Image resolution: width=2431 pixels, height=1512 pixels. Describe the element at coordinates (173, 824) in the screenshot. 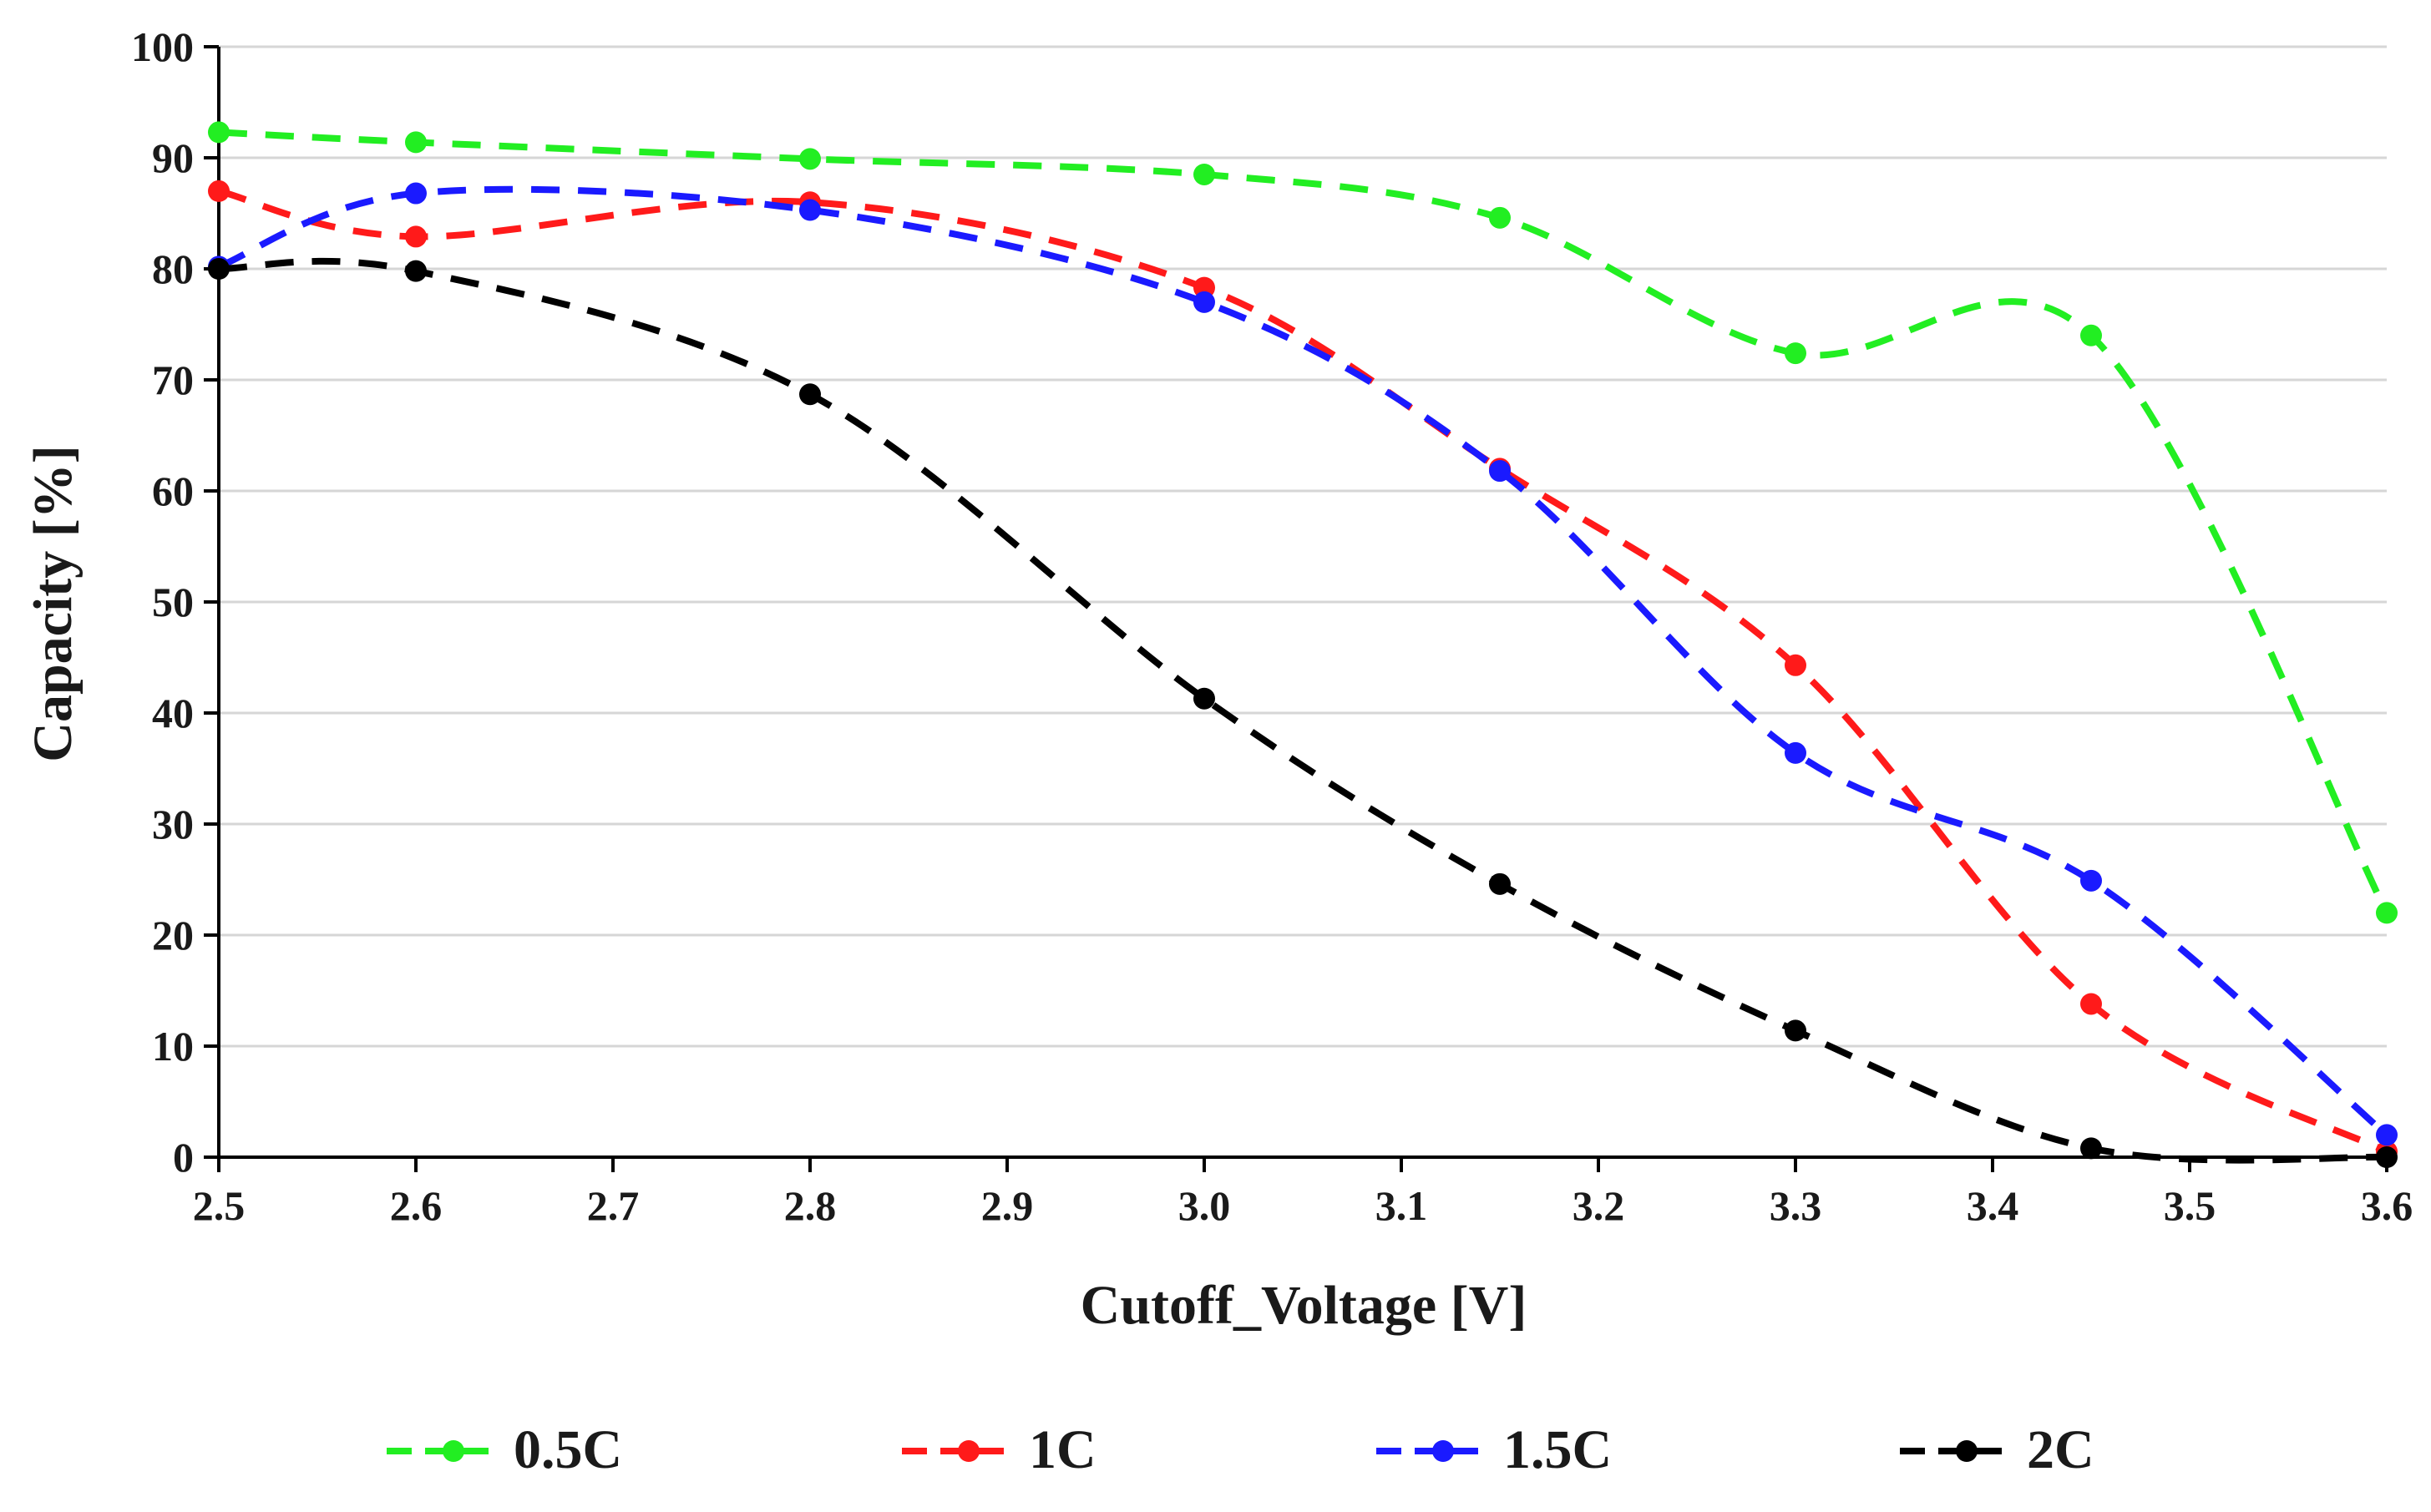

I see `y-tick-label: 30` at that location.